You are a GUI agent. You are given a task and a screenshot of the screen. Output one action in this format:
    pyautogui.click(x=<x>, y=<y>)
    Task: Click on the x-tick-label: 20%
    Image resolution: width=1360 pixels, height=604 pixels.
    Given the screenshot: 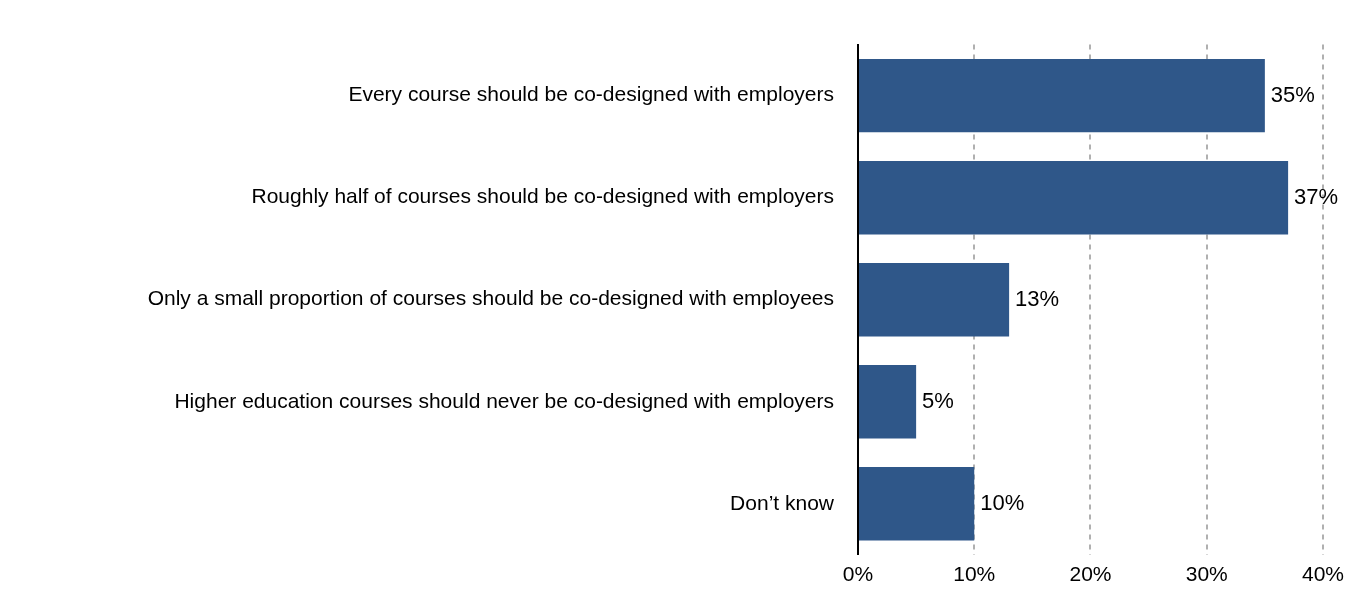 What is the action you would take?
    pyautogui.click(x=1090, y=574)
    